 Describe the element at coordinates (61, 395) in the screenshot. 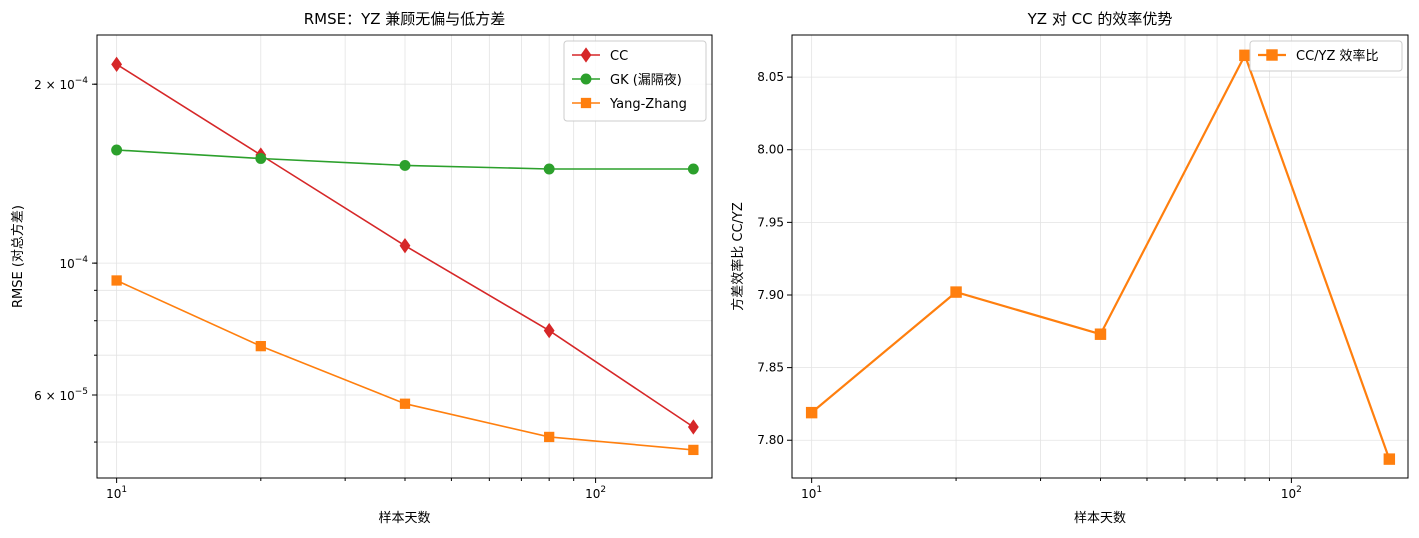

I see `y-tick-label: 6 × 10⁻⁵` at that location.